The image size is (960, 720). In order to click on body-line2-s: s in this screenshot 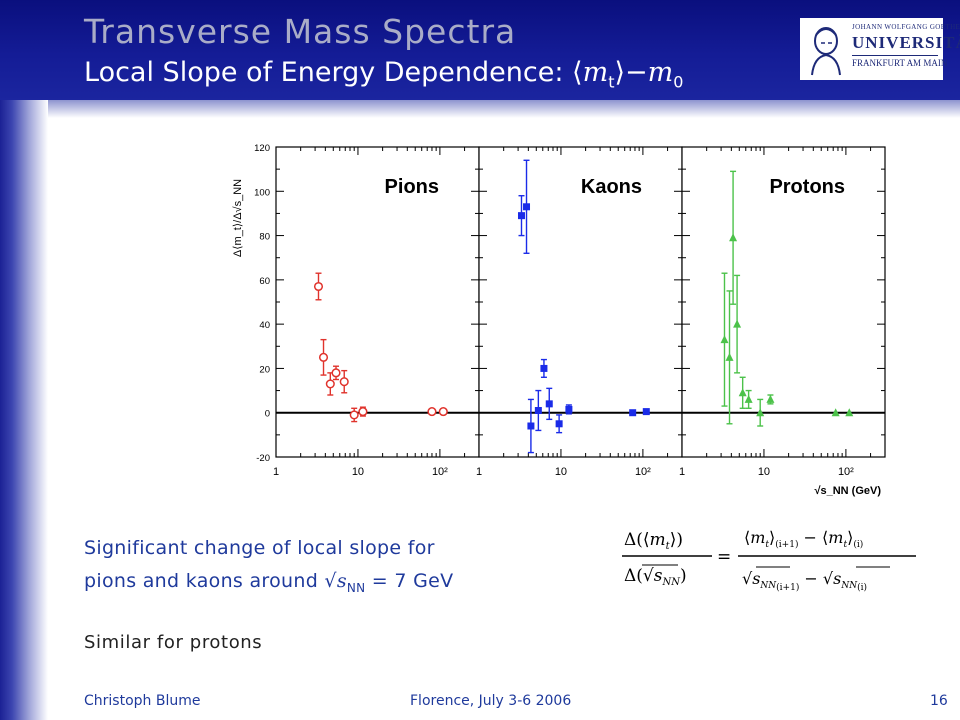, I will do `click(341, 581)`.